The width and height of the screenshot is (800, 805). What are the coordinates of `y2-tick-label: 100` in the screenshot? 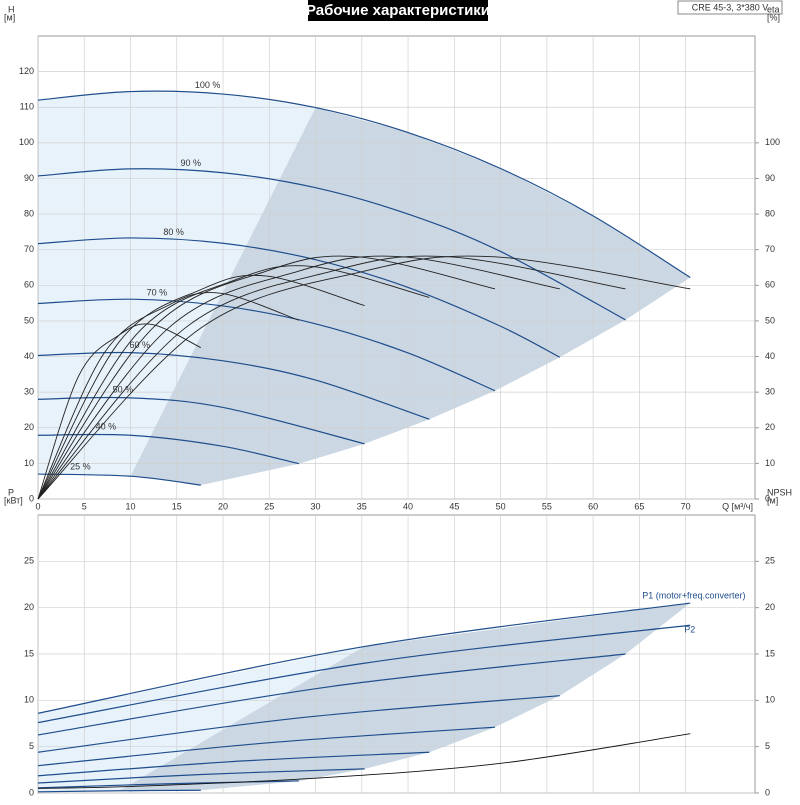 It's located at (772, 142).